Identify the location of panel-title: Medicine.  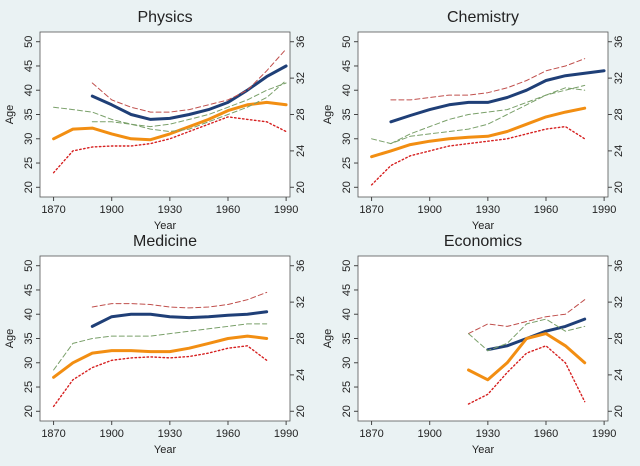
(165, 241).